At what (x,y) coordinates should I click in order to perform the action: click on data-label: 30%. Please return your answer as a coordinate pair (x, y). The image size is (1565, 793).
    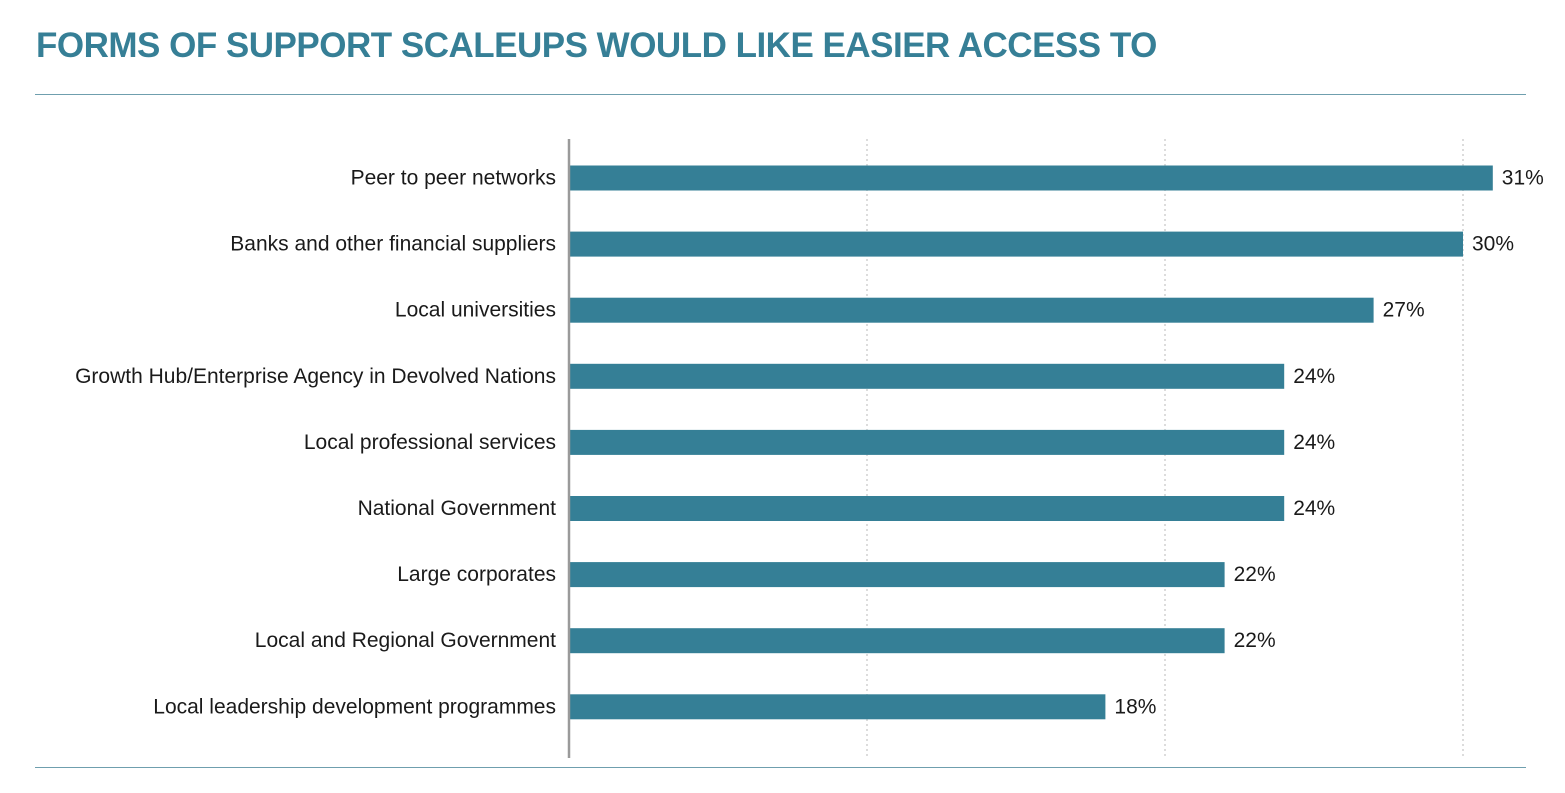
    Looking at the image, I should click on (1493, 244).